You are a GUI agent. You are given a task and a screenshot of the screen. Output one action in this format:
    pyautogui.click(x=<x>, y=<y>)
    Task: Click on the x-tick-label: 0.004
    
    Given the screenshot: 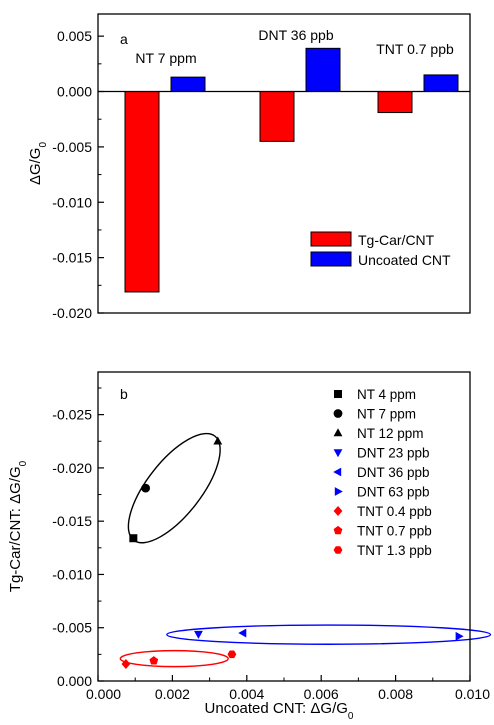 What is the action you would take?
    pyautogui.click(x=246, y=694)
    